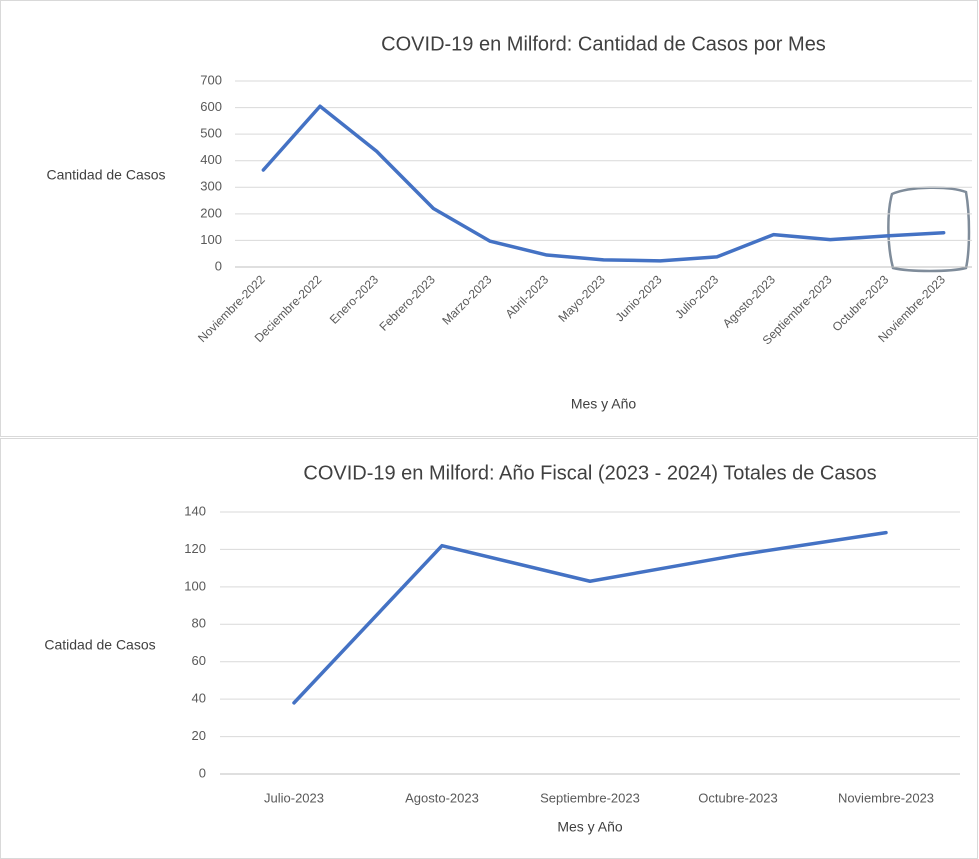 Image resolution: width=979 pixels, height=859 pixels. What do you see at coordinates (199, 623) in the screenshot?
I see `y-tick-label: 80` at bounding box center [199, 623].